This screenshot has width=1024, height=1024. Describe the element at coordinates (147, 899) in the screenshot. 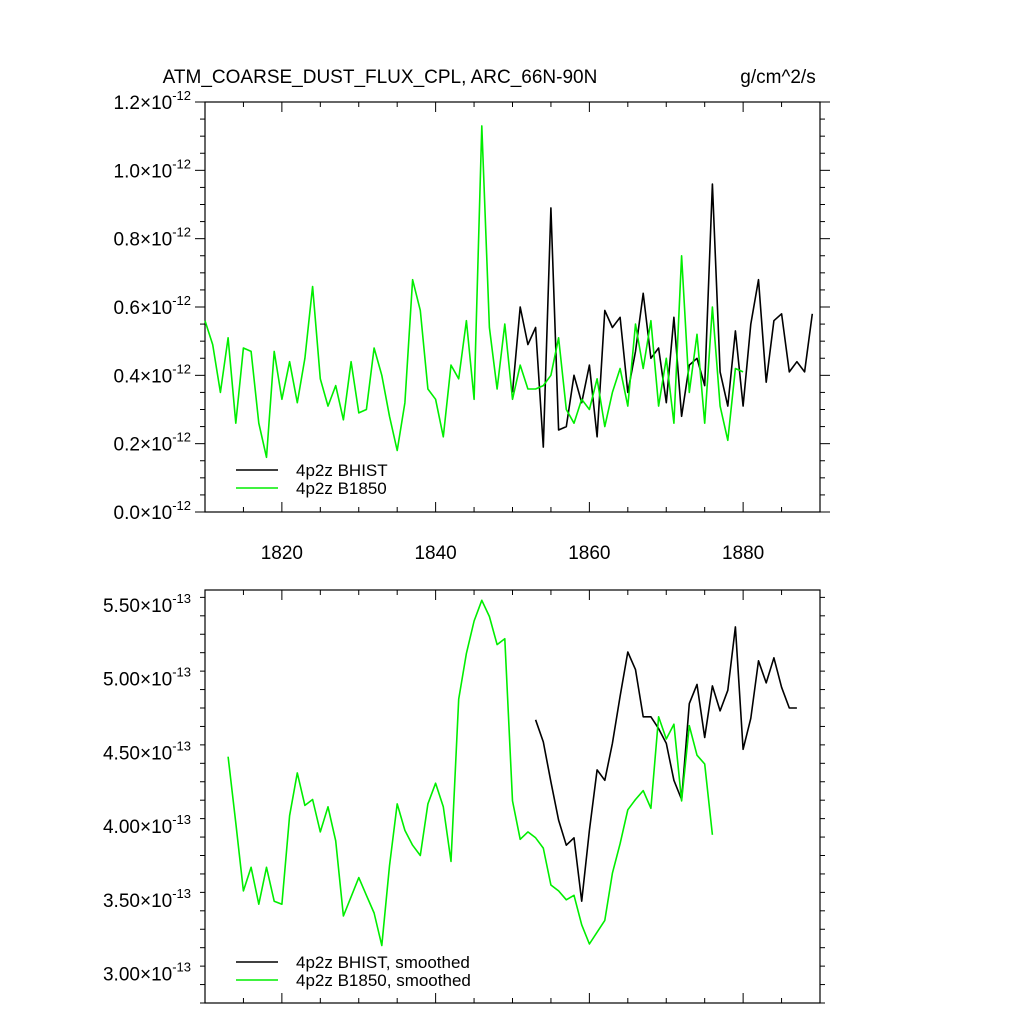

I see `y-tick-label: 3.50×10⁻¹³` at that location.